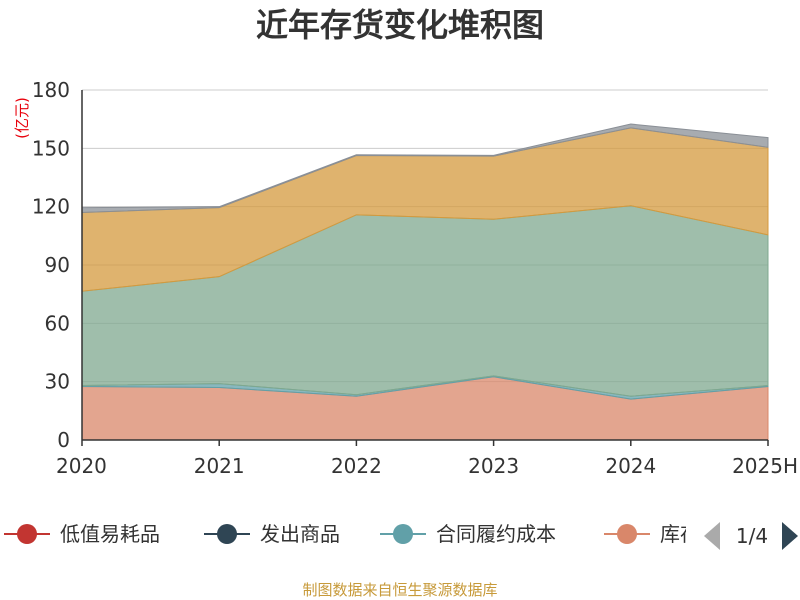  I want to click on x-tick-label: 2025H, so click(765, 466).